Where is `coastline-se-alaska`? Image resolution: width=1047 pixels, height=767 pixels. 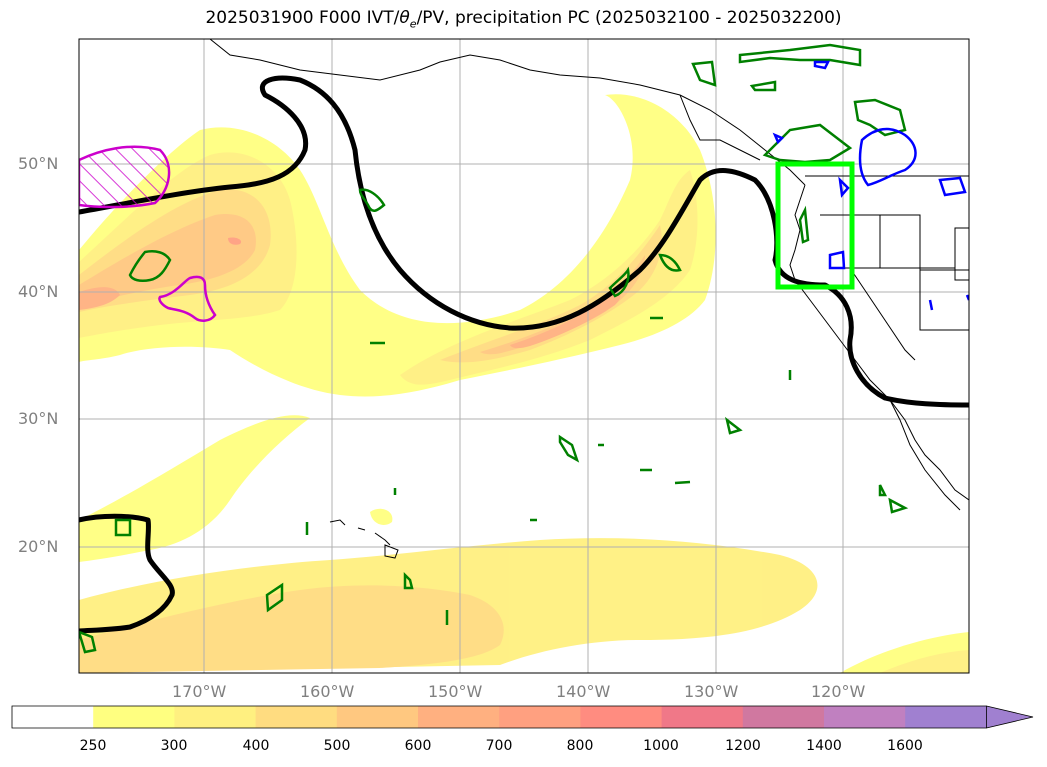
coastline-se-alaska is located at coordinates (720, 127).